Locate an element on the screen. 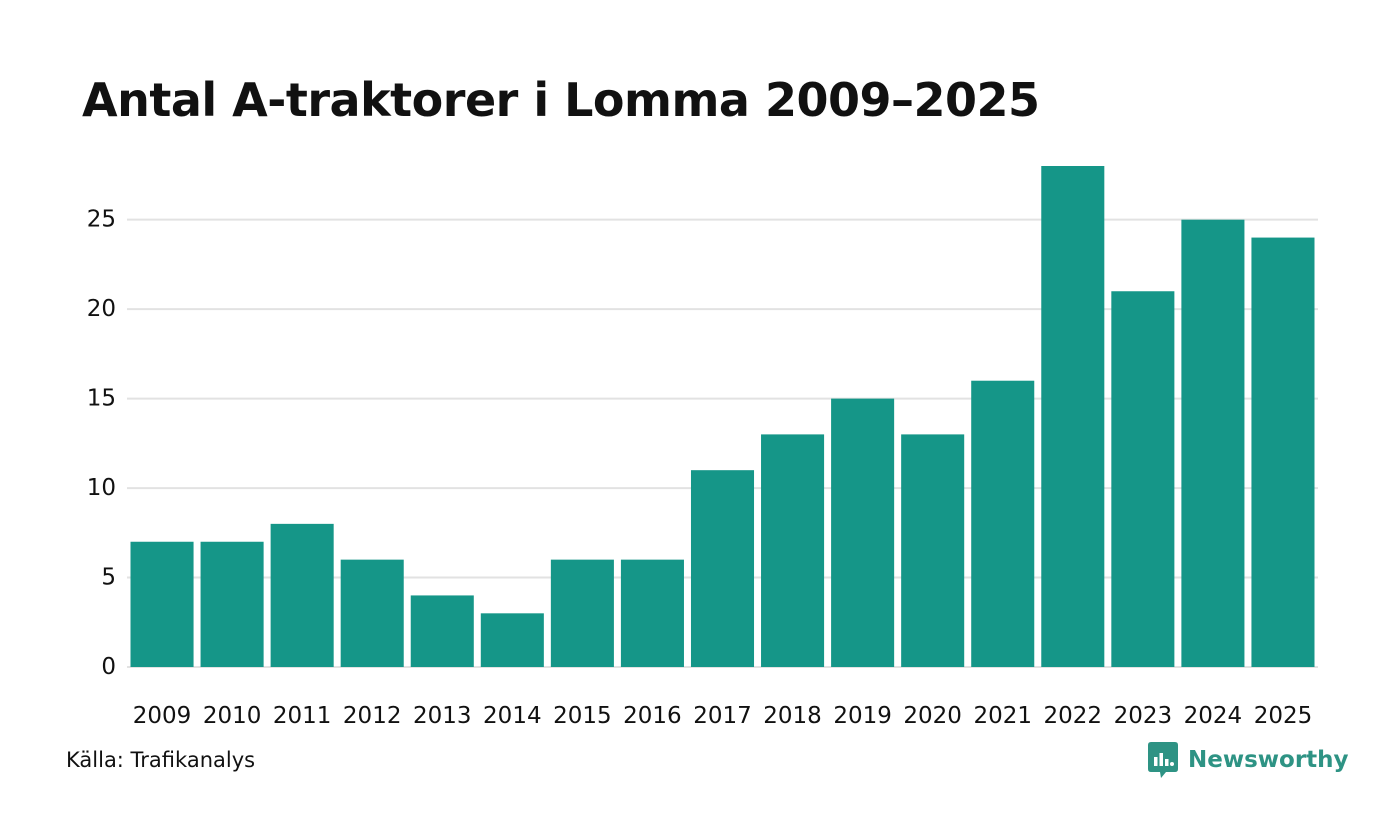 This screenshot has width=1400, height=840. bar-2021 is located at coordinates (1003, 523).